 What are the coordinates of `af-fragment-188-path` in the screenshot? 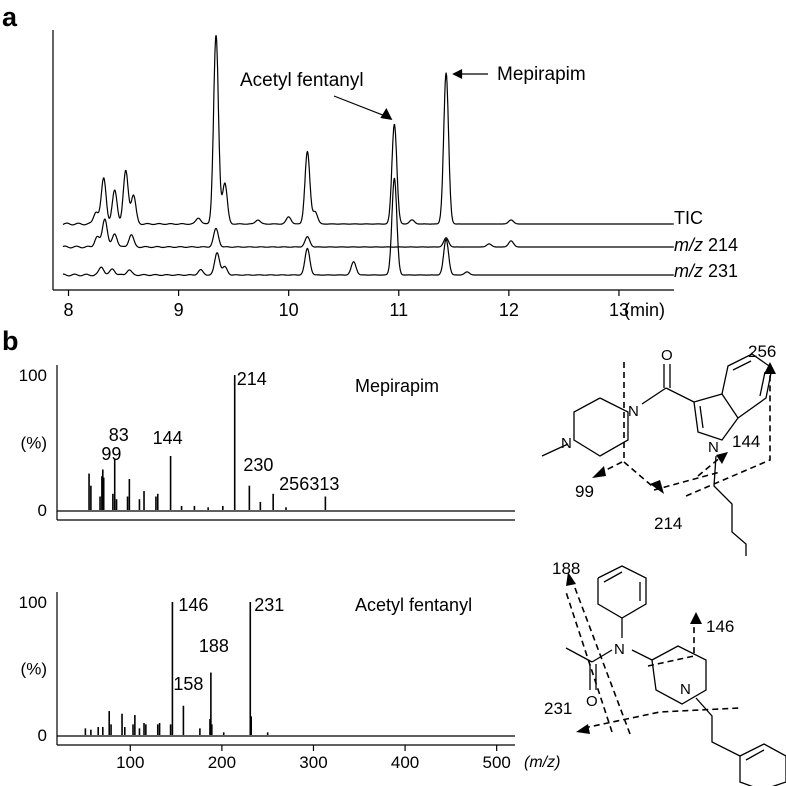 It's located at (601, 657).